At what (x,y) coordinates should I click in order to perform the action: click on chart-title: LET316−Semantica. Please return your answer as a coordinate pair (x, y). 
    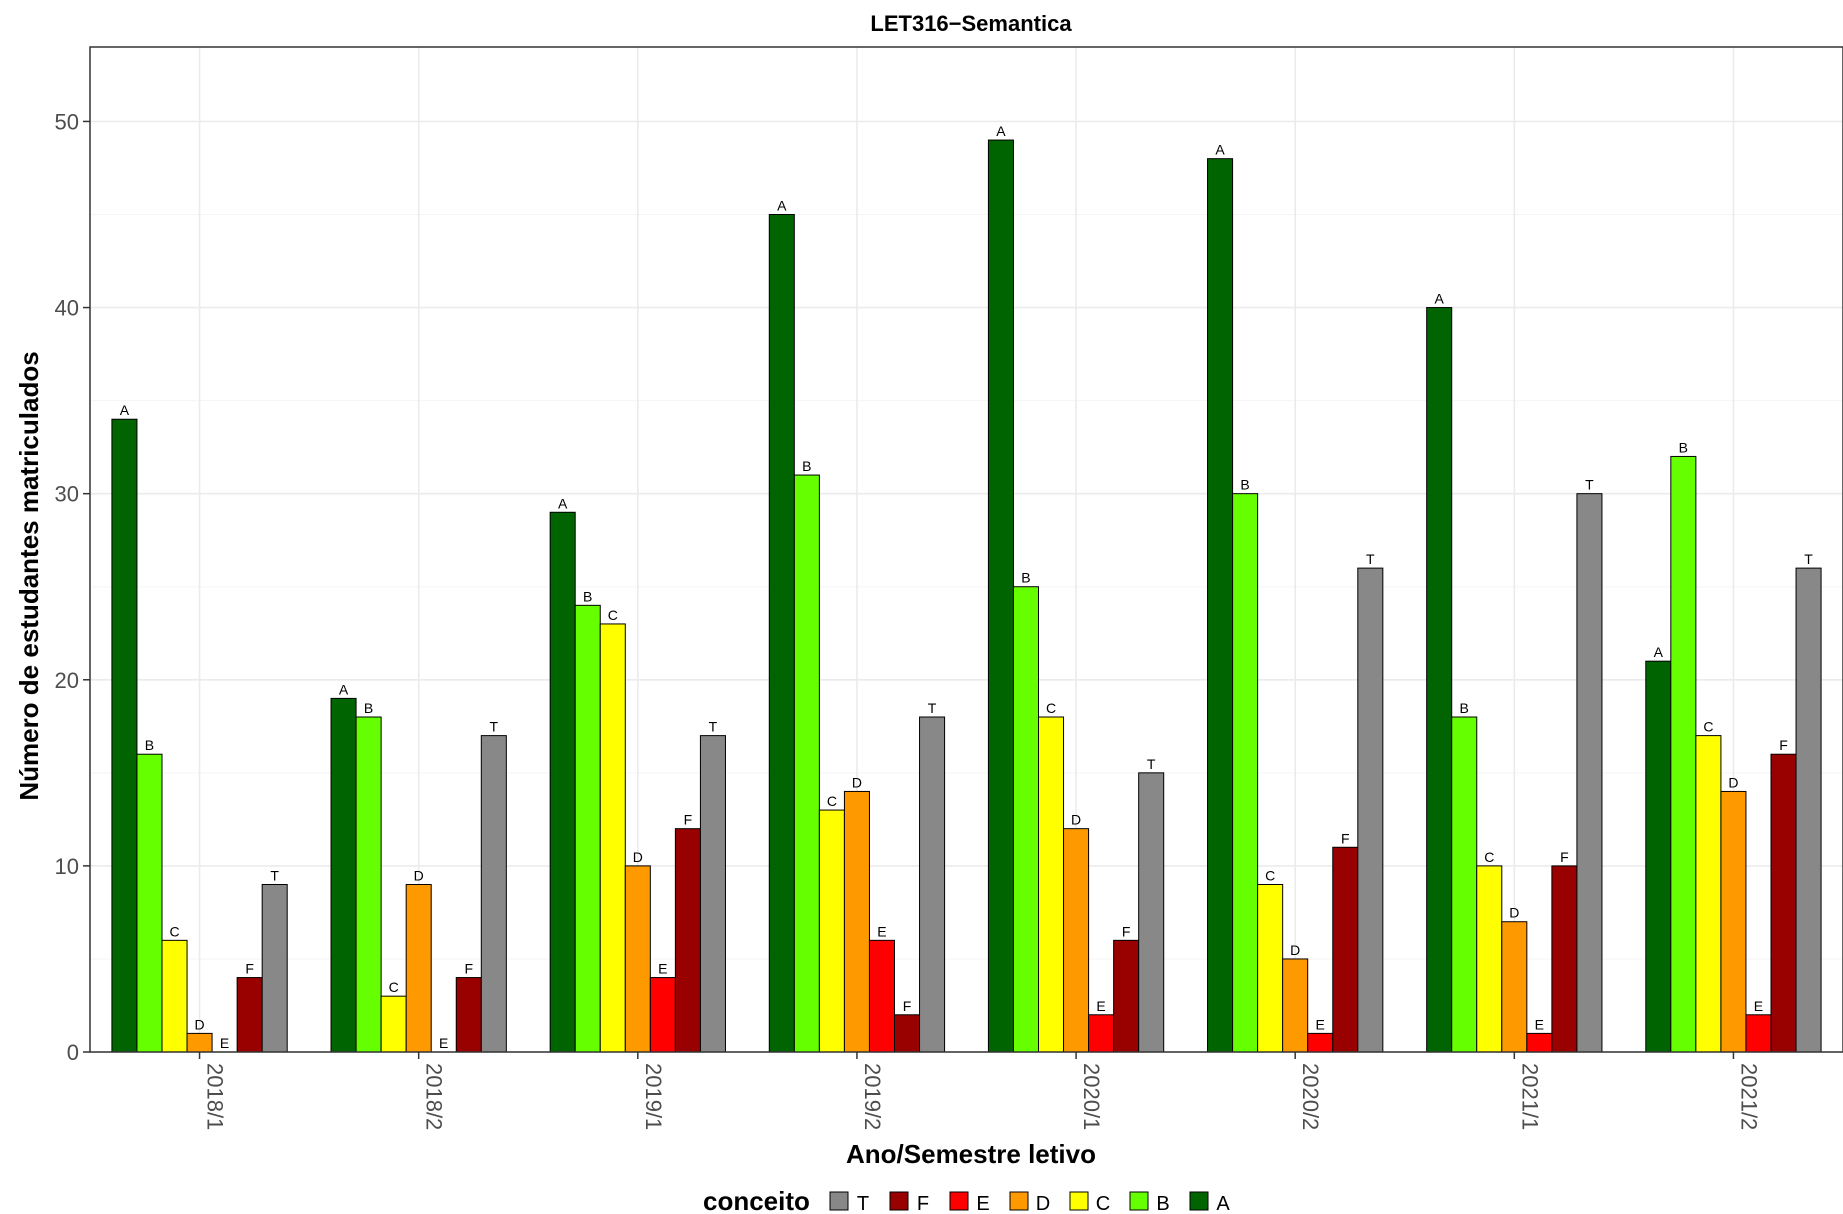
    Looking at the image, I should click on (971, 23).